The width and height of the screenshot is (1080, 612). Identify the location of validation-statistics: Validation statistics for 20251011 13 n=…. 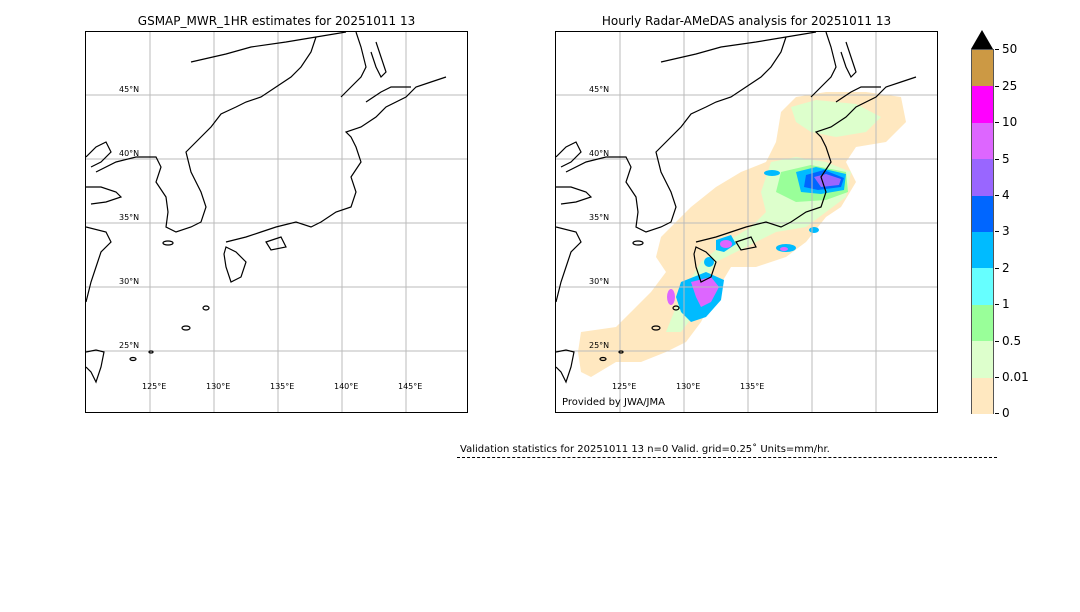
(645, 449).